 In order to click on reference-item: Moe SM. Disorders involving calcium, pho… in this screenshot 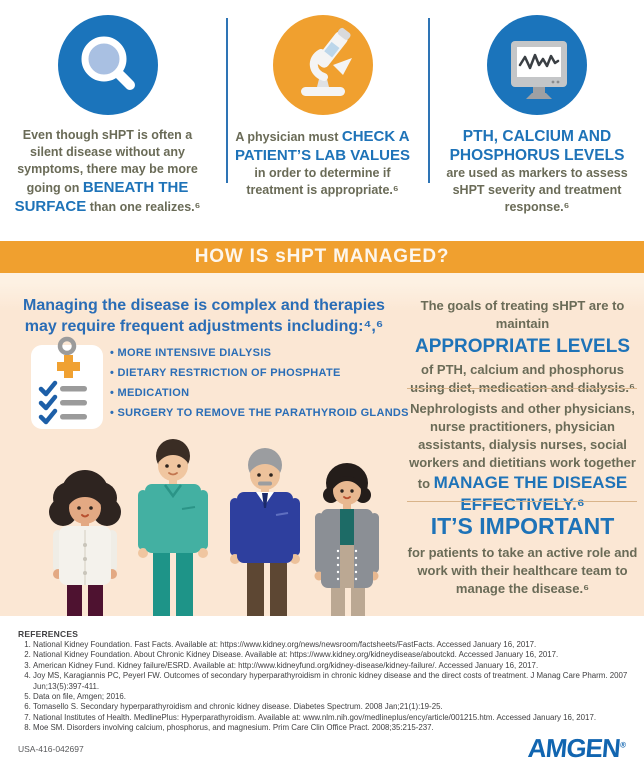, I will do `click(338, 728)`.